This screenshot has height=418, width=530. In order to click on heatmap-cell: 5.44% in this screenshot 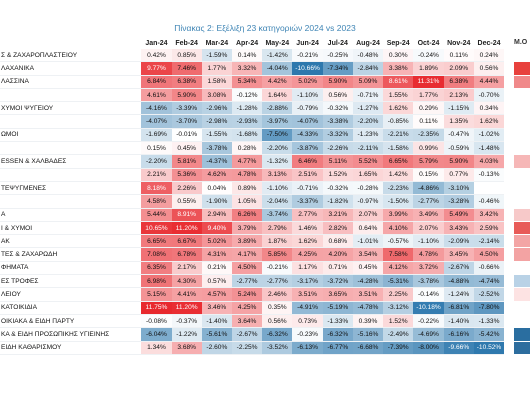, I will do `click(156, 215)`.